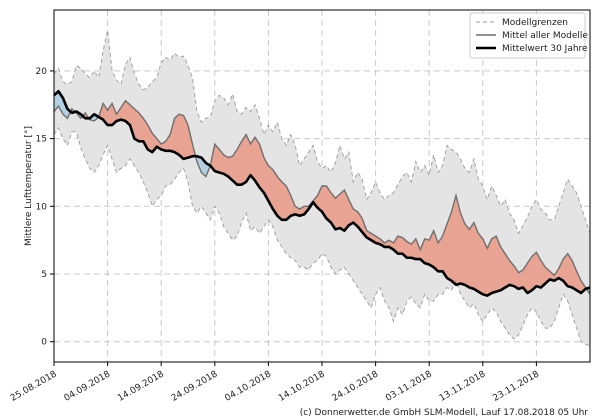 The image size is (600, 420). Describe the element at coordinates (42, 72) in the screenshot. I see `y-tick-label: 20` at that location.